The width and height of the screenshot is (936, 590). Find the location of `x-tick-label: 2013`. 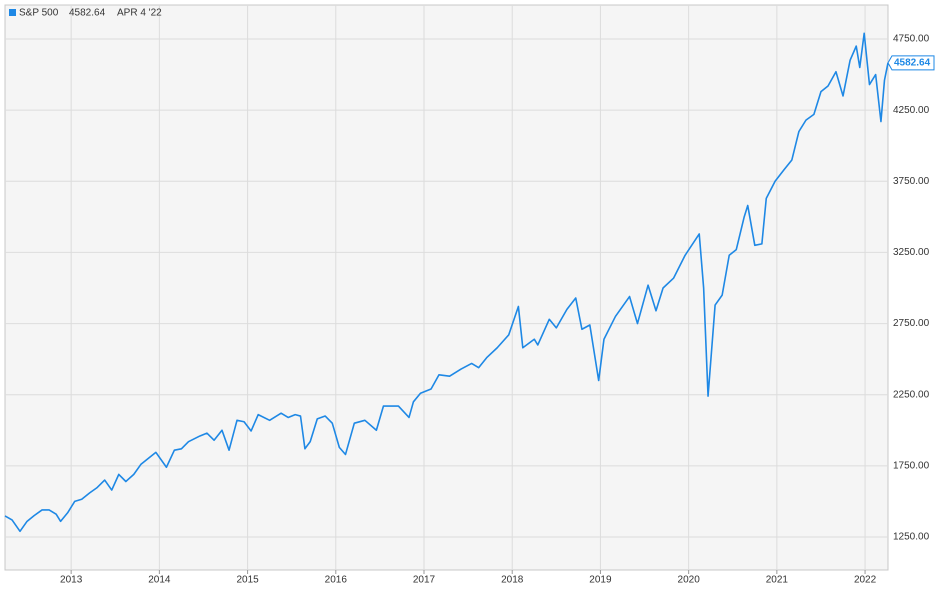

x-tick-label: 2013 is located at coordinates (71, 580).